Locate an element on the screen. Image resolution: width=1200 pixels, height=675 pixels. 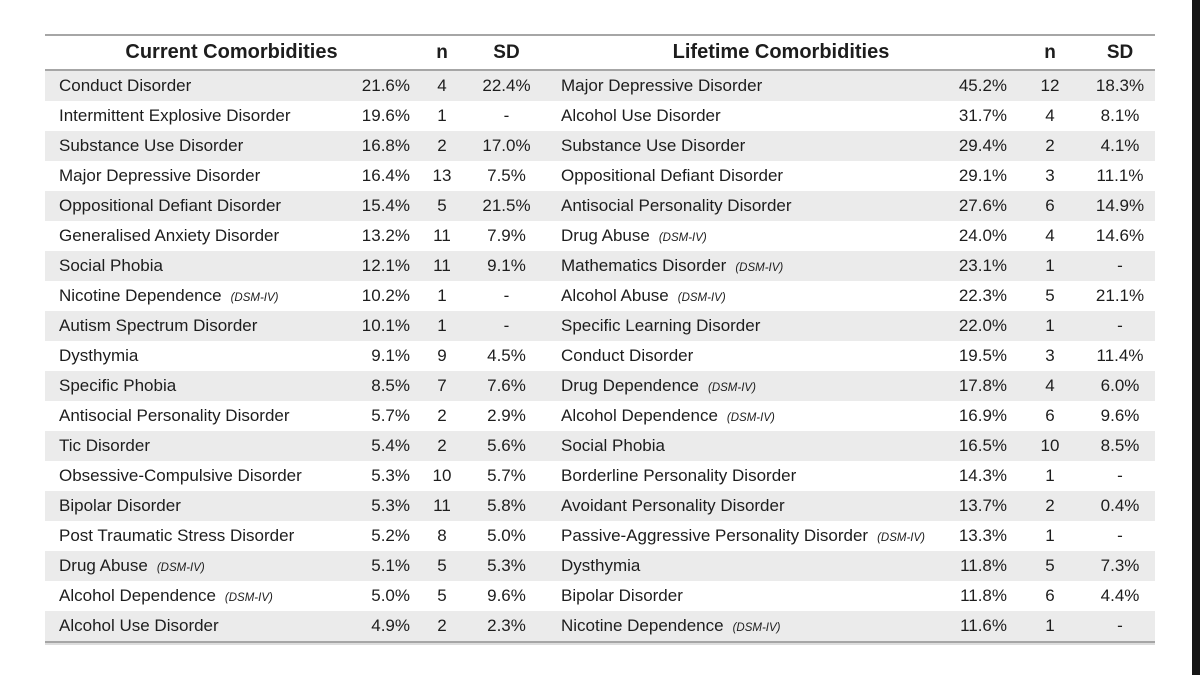
lifetime-percentage: 13.3% is located at coordinates (983, 535).